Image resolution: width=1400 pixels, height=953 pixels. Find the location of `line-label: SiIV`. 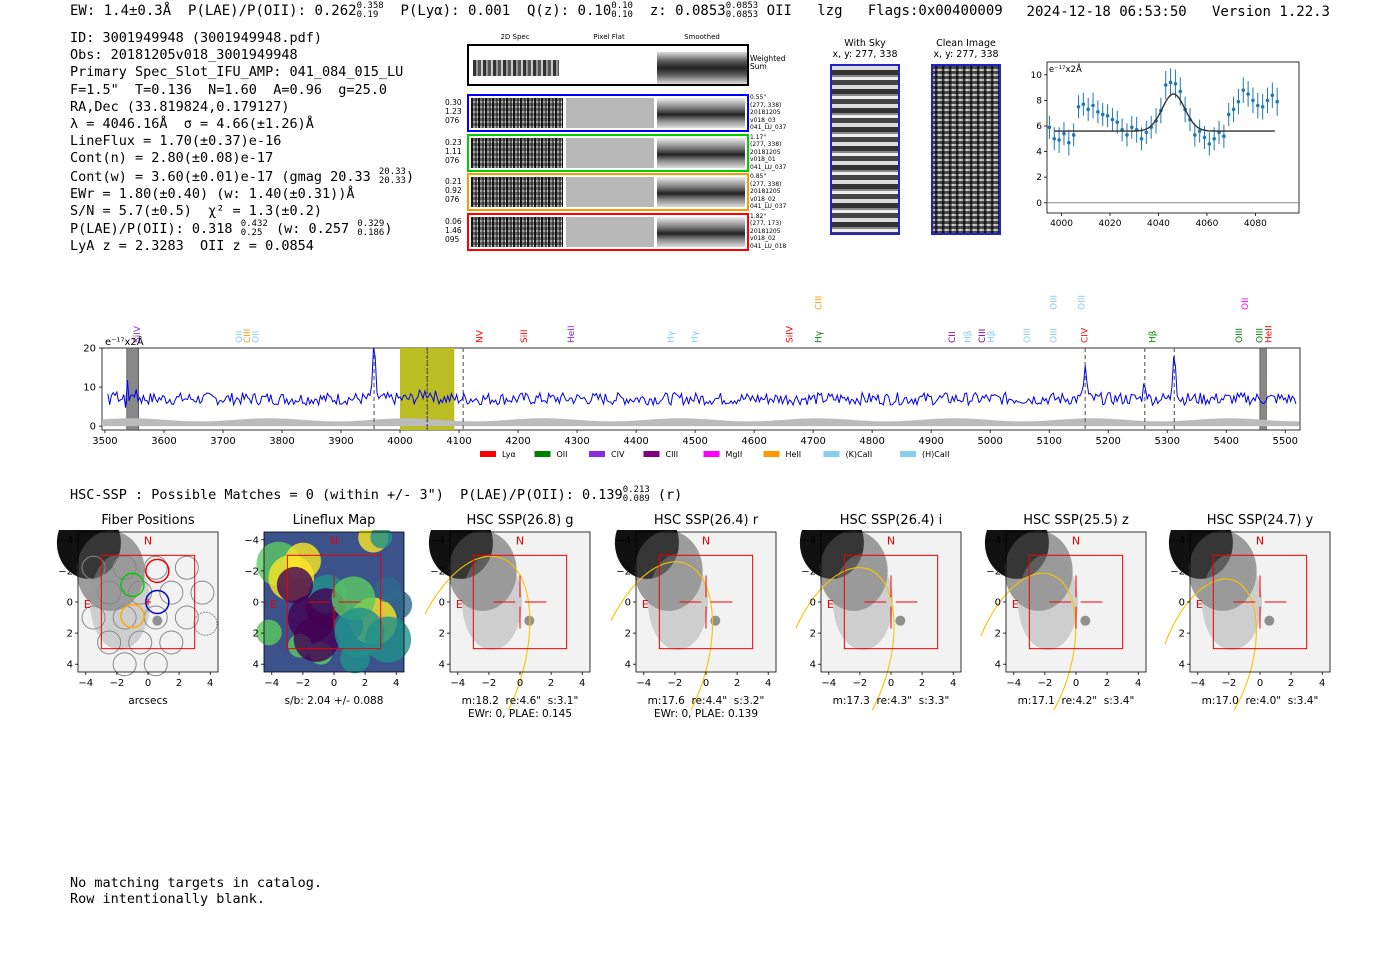

line-label: SiIV is located at coordinates (138, 334).